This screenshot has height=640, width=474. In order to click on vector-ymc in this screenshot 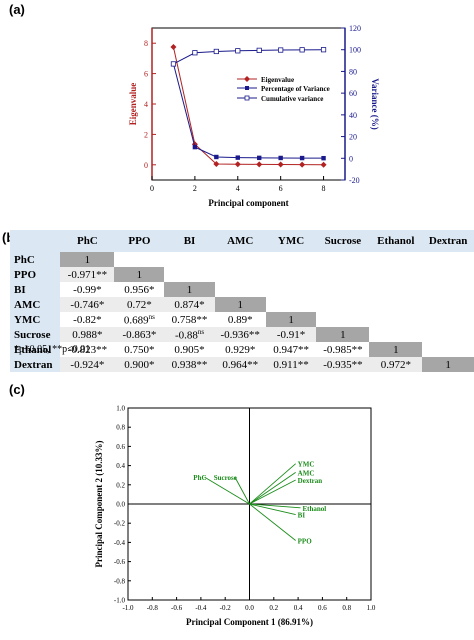, I will do `click(272, 484)`.